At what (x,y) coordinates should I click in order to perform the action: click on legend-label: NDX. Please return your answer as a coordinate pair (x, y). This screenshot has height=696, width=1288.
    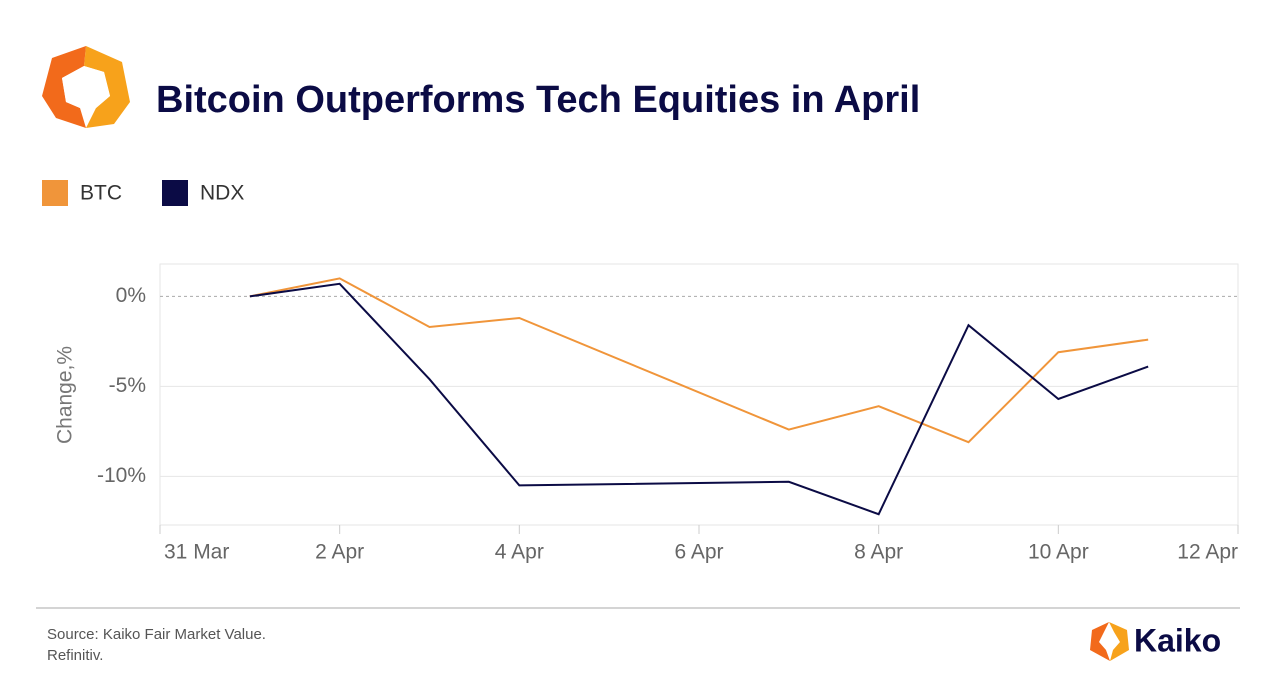
    Looking at the image, I should click on (222, 193).